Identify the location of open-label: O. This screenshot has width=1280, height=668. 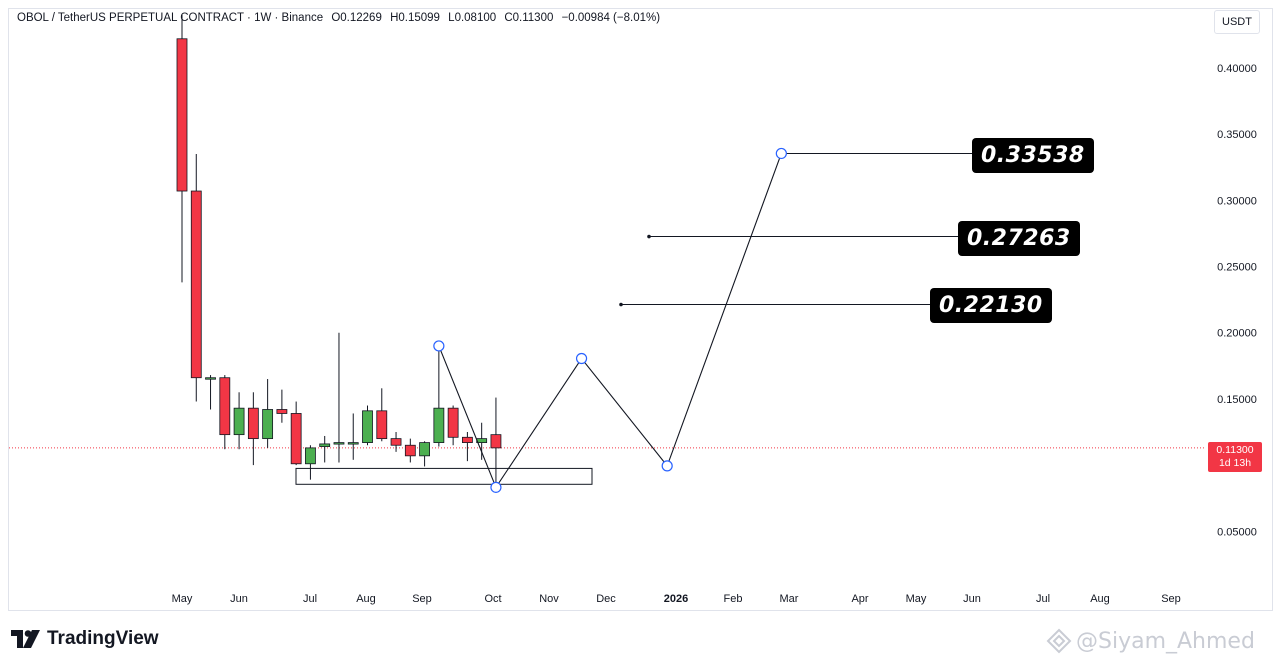
(336, 18).